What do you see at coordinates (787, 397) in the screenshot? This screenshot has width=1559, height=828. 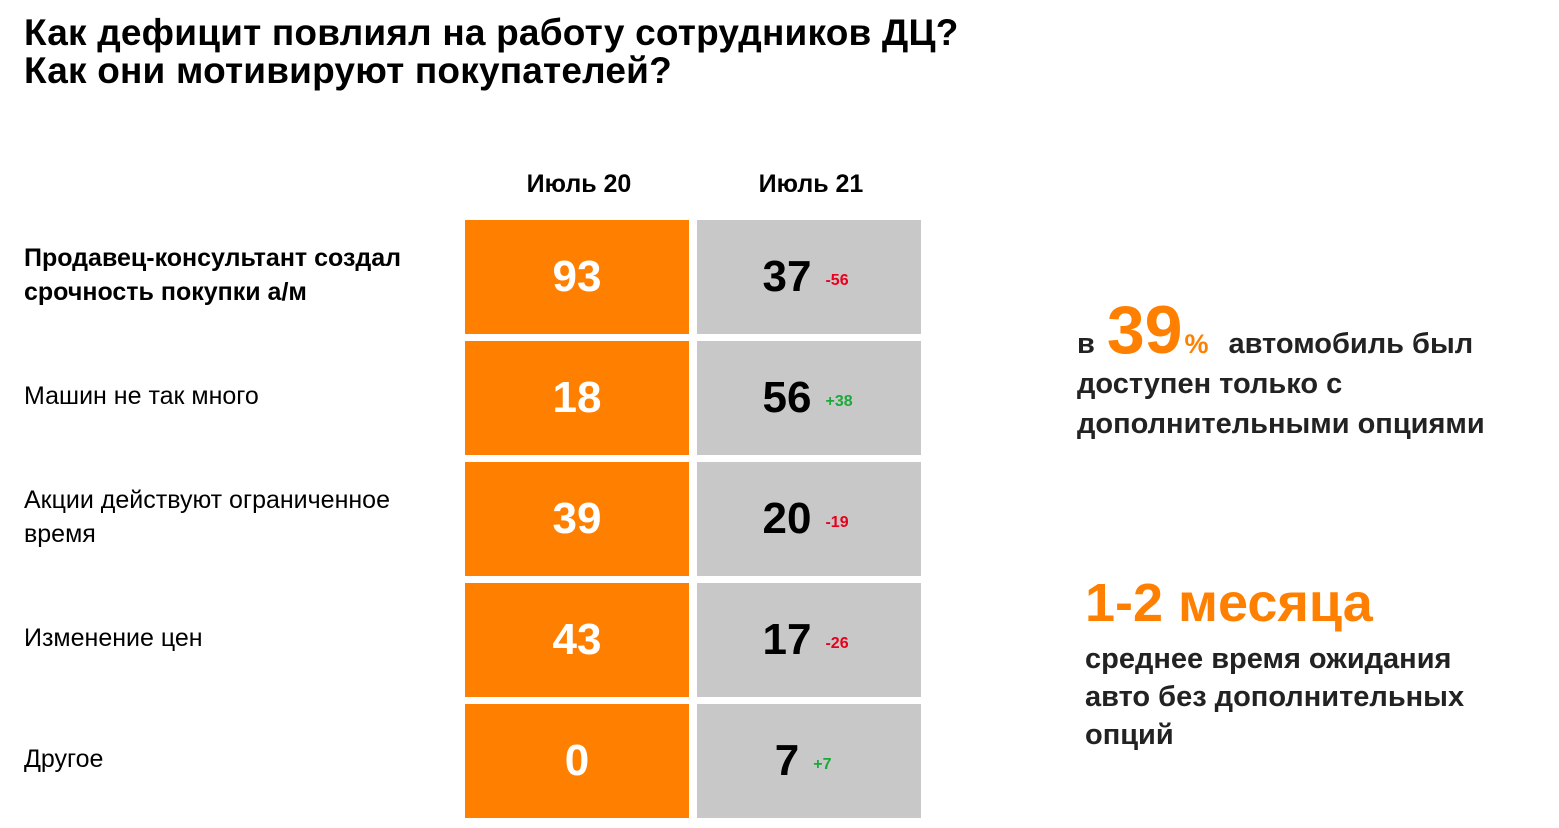 I see `value-july-21: 56` at bounding box center [787, 397].